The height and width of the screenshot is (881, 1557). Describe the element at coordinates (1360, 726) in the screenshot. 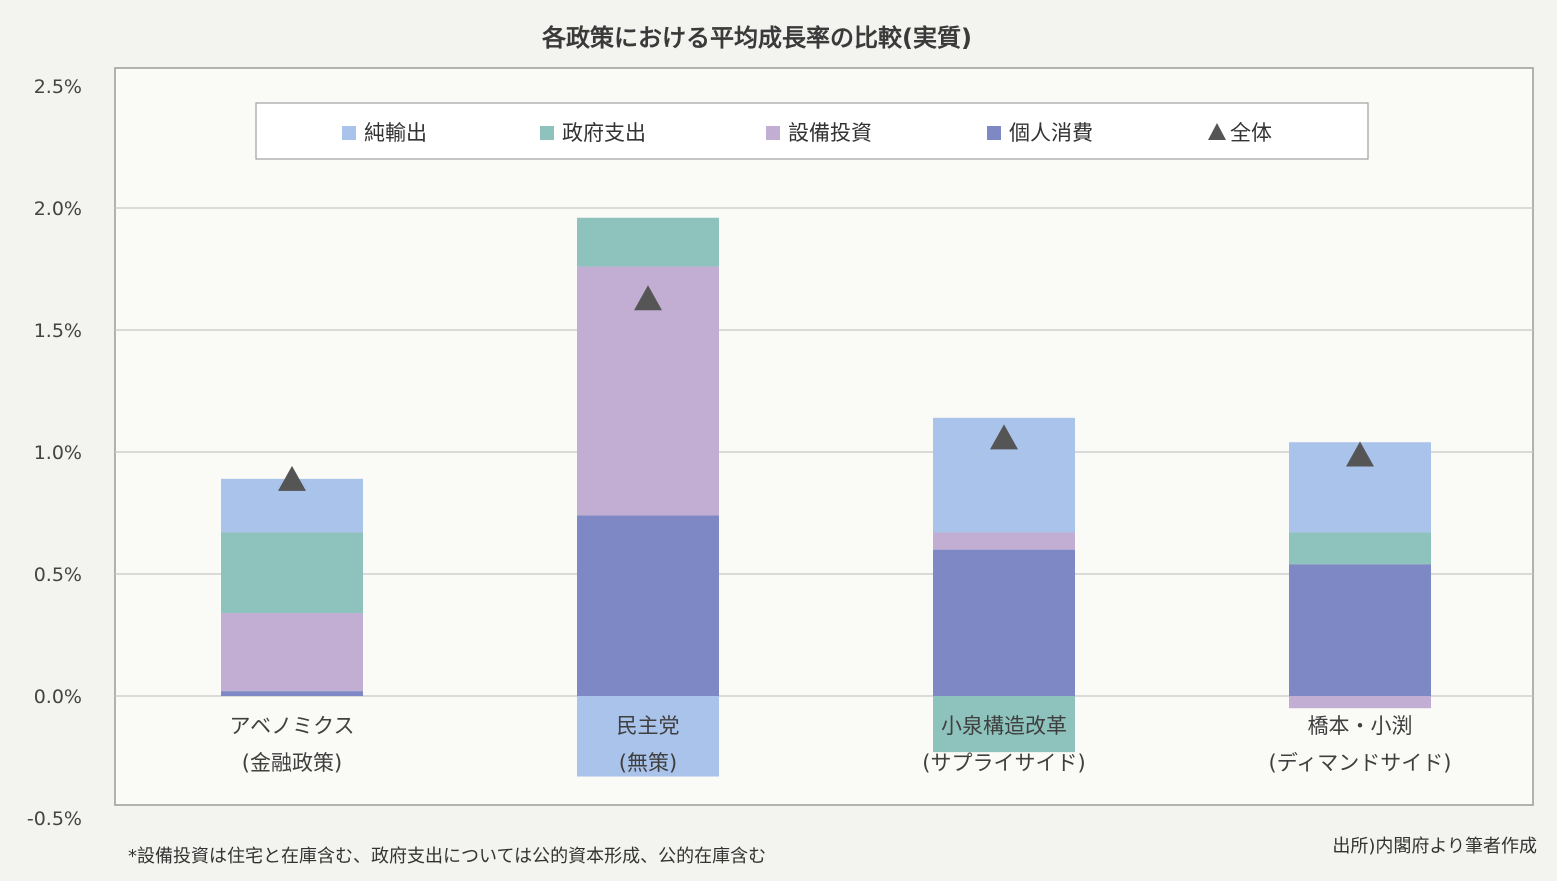

I see `category-label: 橋本・小渕` at that location.